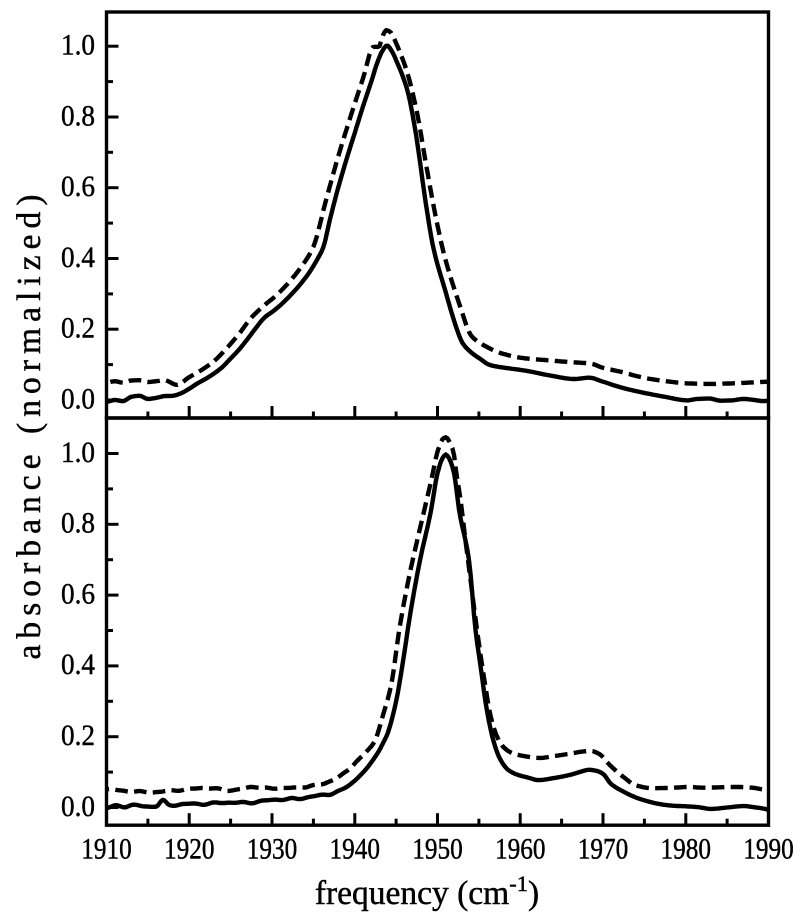  I want to click on svg-text: 1930, so click(272, 849).